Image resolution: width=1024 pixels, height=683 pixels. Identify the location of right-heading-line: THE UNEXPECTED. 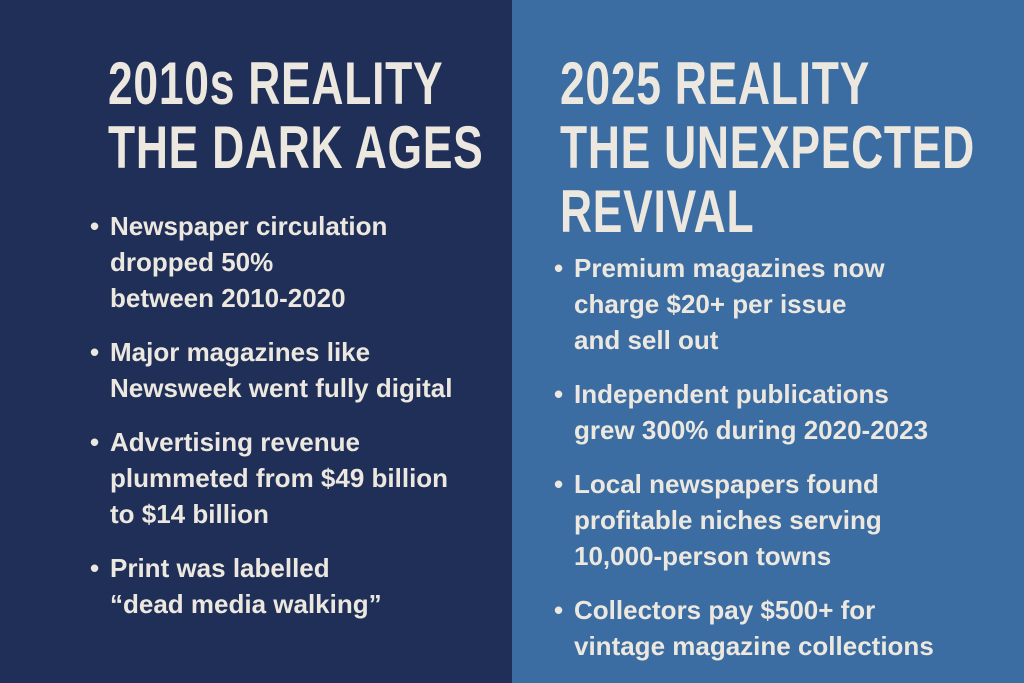
(767, 147).